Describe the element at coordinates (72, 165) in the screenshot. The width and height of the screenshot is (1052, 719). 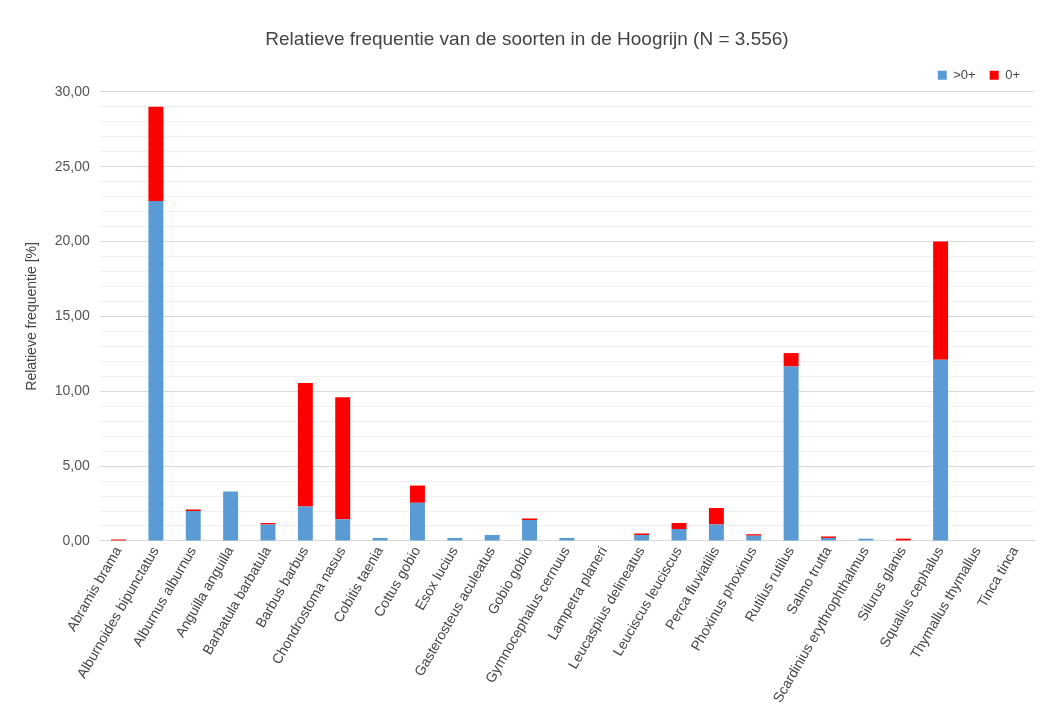
I see `y-tick-label: 25,00` at that location.